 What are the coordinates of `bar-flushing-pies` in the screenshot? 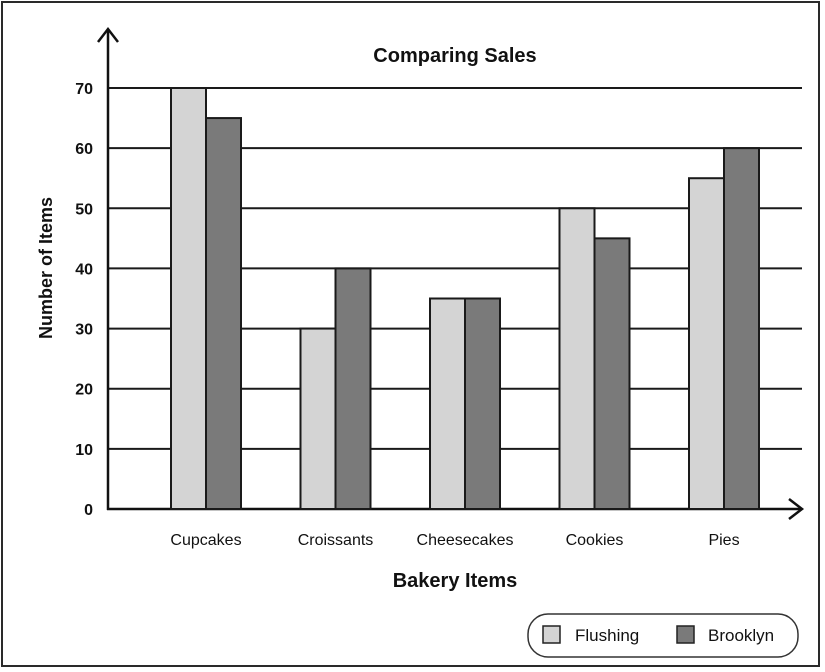 It's located at (706, 343).